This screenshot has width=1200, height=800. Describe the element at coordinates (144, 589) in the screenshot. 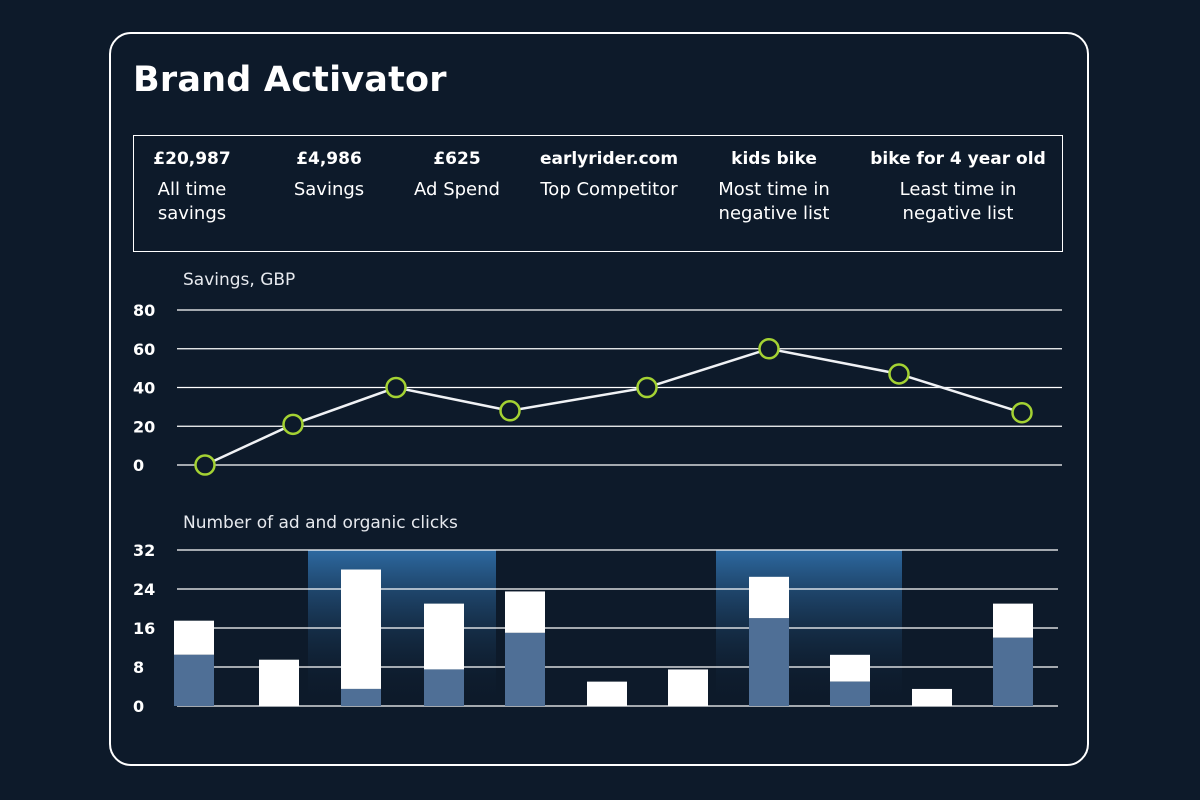

I see `y-tick-label: 24` at that location.